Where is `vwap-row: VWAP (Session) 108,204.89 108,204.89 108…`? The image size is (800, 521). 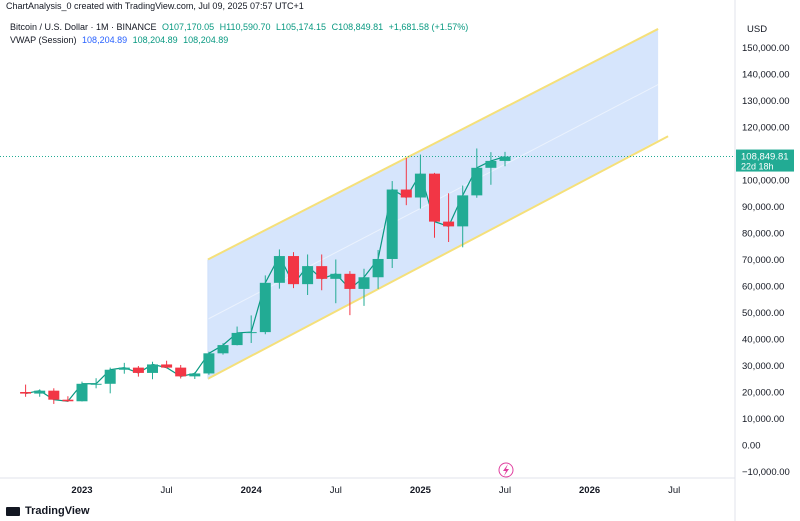
vwap-row: VWAP (Session) 108,204.89 108,204.89 108… is located at coordinates (240, 40).